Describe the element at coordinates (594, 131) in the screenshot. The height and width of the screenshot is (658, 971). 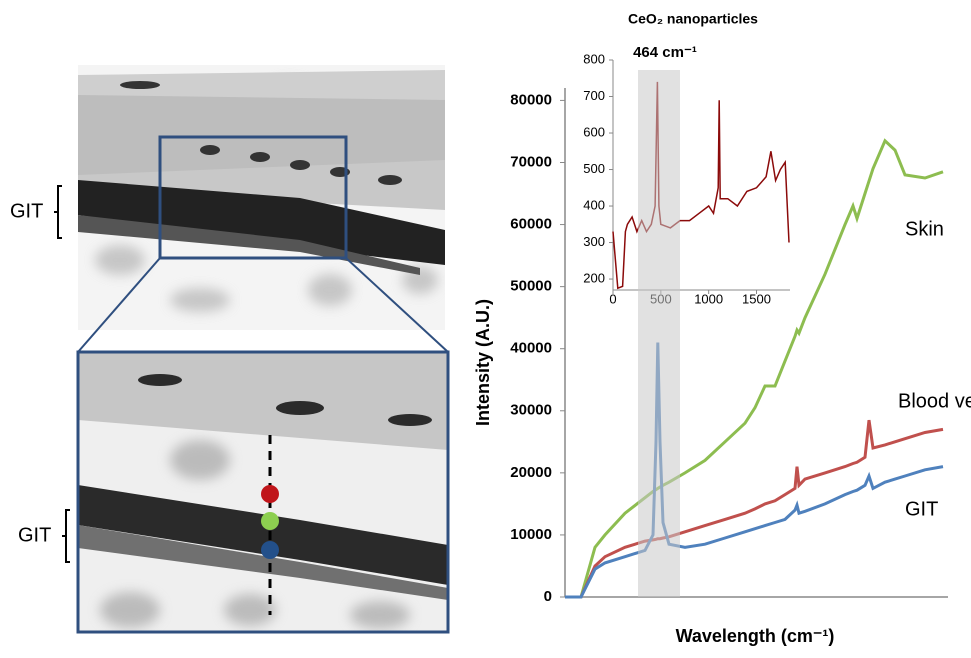
I see `inset-y-tick-label: 600` at that location.